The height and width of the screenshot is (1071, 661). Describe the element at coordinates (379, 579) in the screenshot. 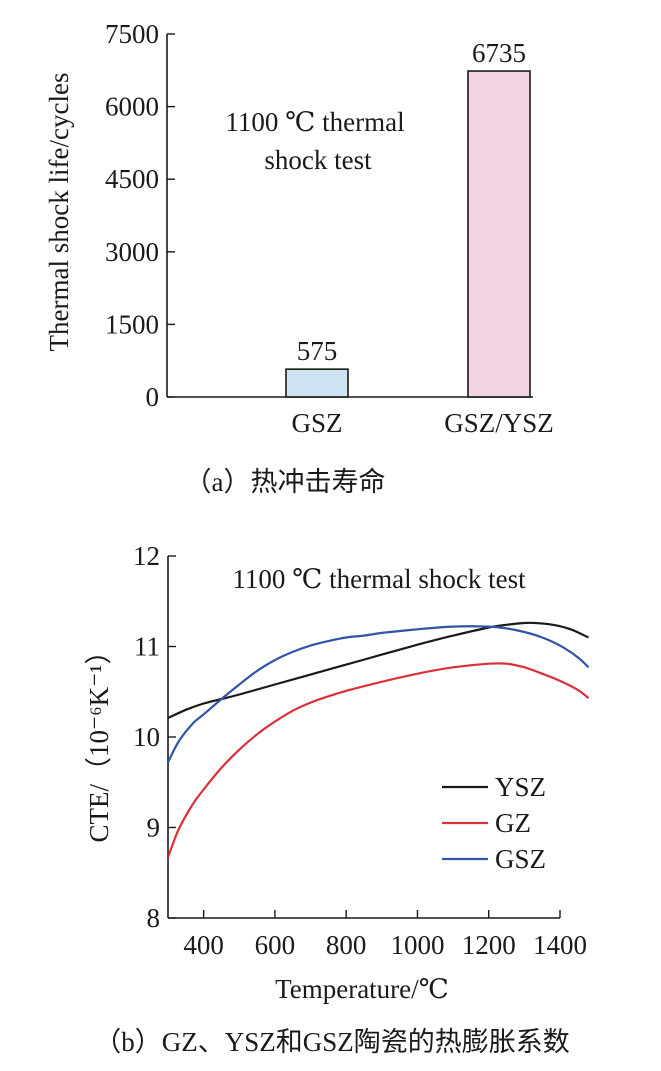

I see `line-annotation: 1100 ℃ thermal shock test` at that location.